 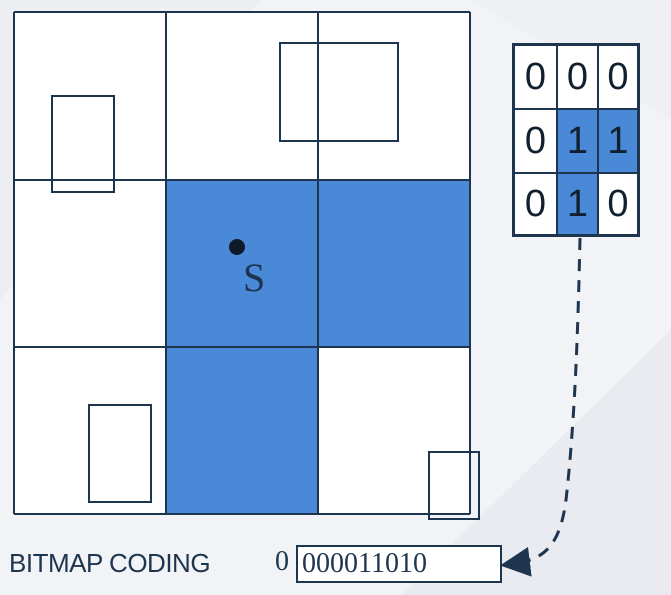 I want to click on query-point, so click(x=237, y=247).